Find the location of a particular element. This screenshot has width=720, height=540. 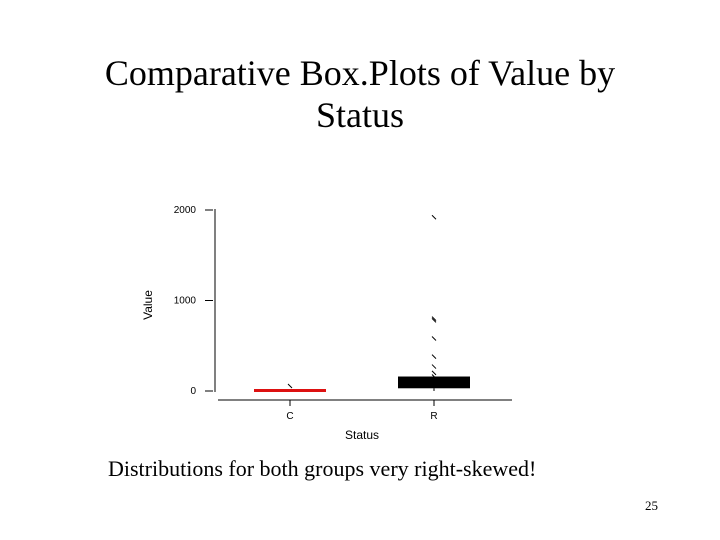

y-tick-label-2000: 2000 is located at coordinates (185, 210).